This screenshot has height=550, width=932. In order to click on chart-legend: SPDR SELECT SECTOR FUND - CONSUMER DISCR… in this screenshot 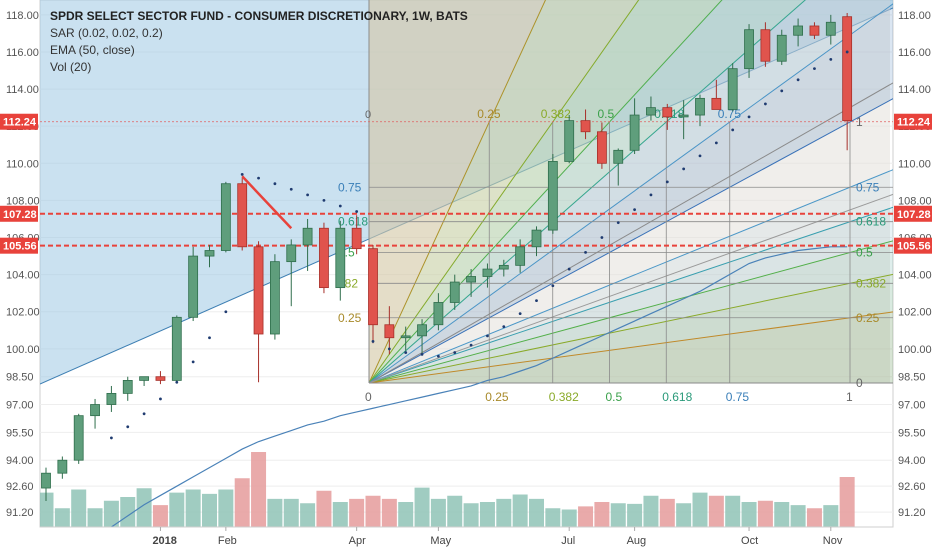, I will do `click(259, 42)`.